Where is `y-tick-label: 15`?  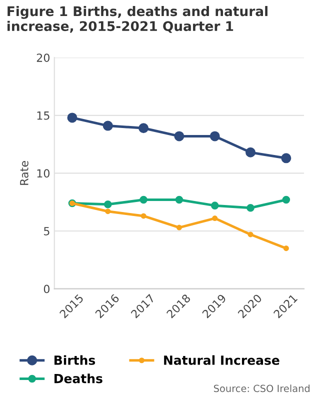
y-tick-label: 15 is located at coordinates (43, 116).